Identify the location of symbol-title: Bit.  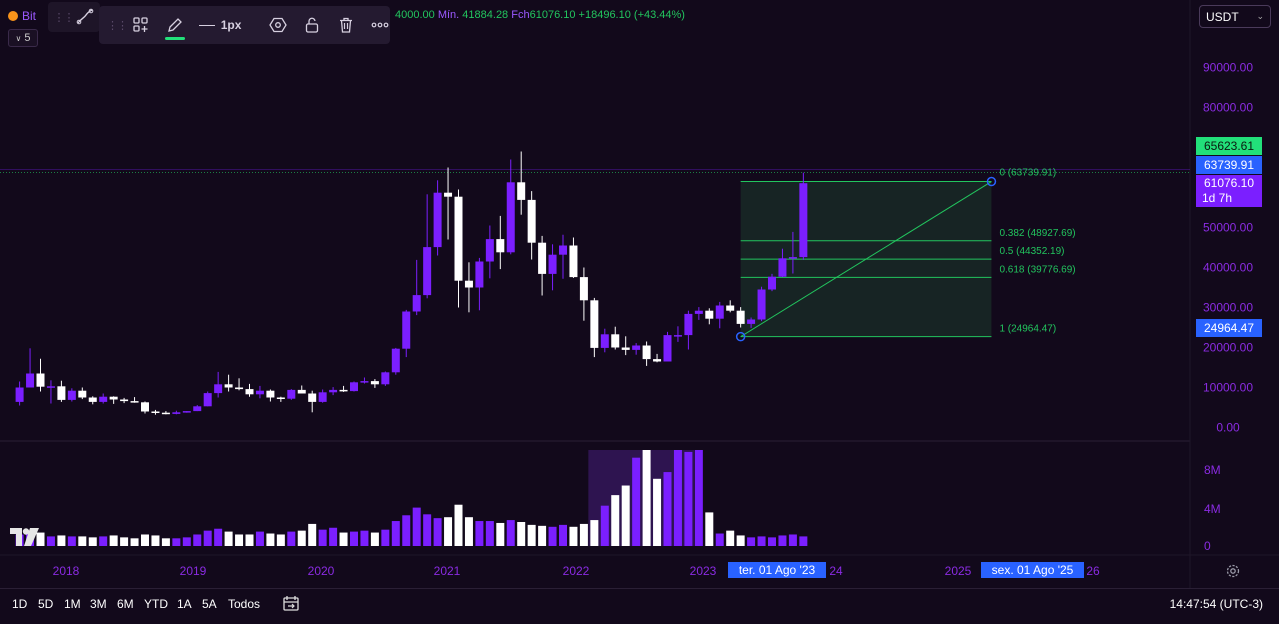
(22, 16).